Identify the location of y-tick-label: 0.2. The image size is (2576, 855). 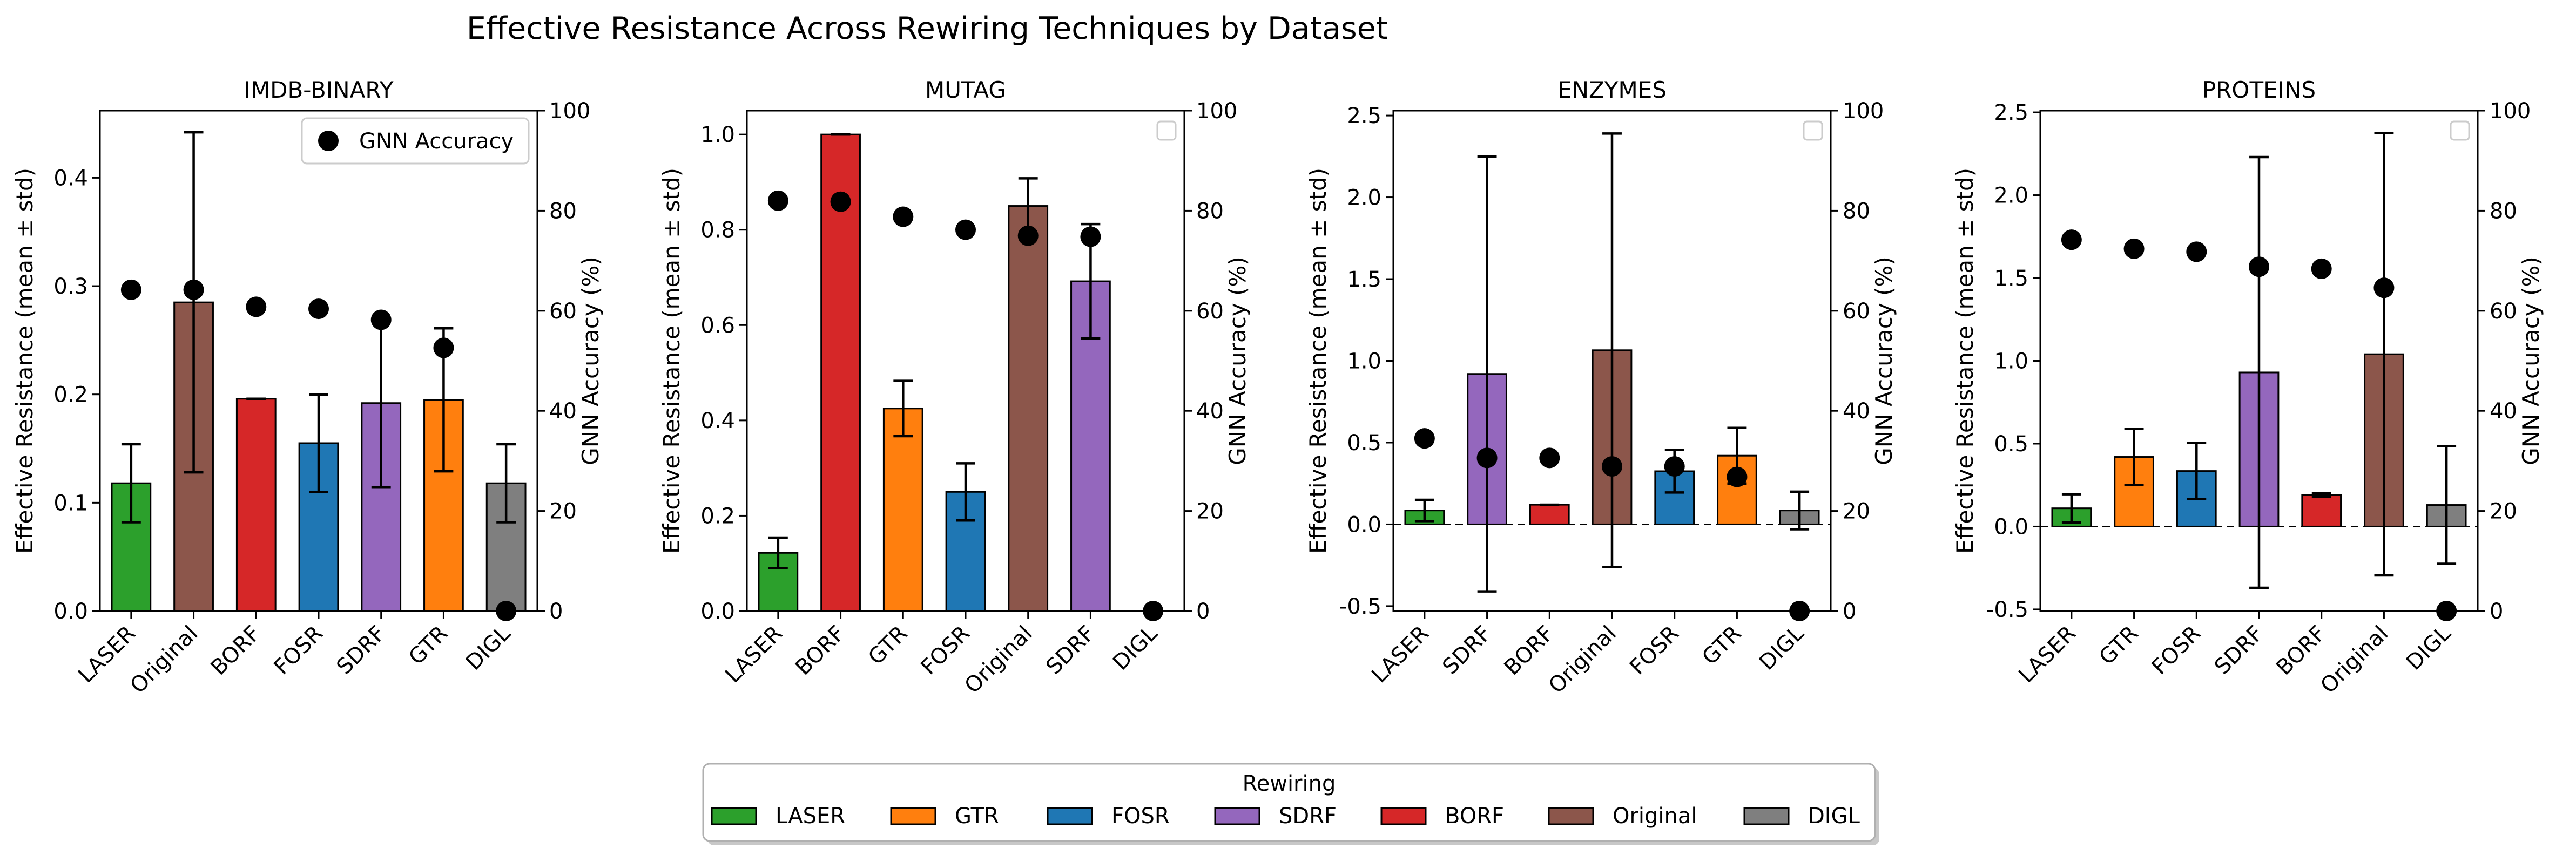
(717, 516).